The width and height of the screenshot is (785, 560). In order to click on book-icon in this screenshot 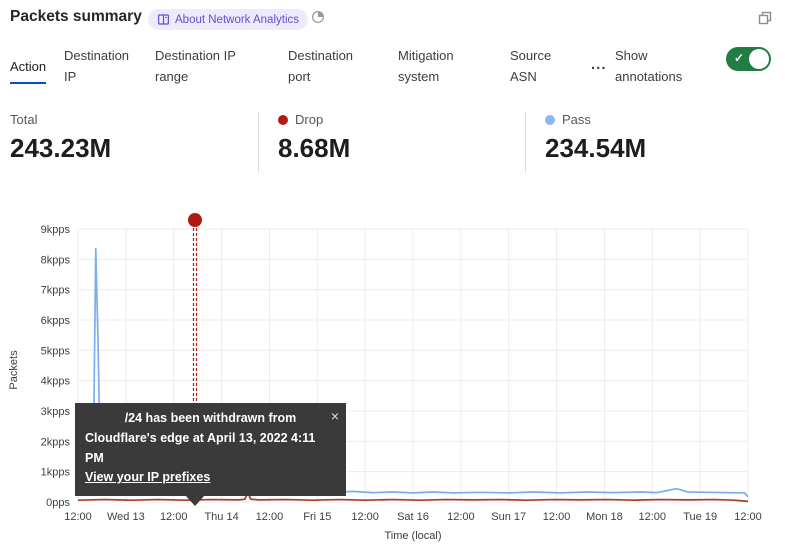, I will do `click(163, 19)`.